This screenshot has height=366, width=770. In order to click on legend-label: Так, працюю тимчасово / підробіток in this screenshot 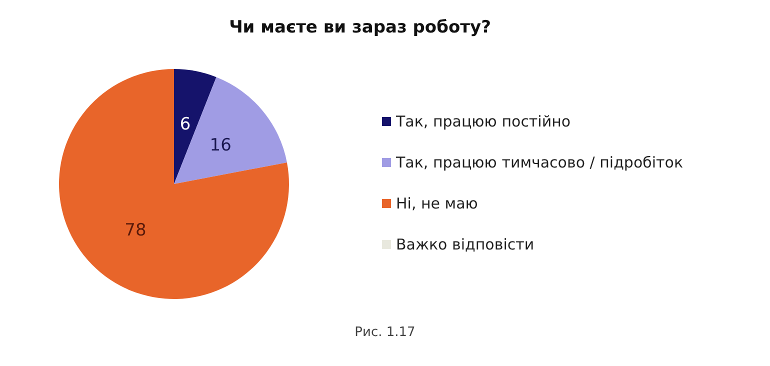, I will do `click(539, 163)`.